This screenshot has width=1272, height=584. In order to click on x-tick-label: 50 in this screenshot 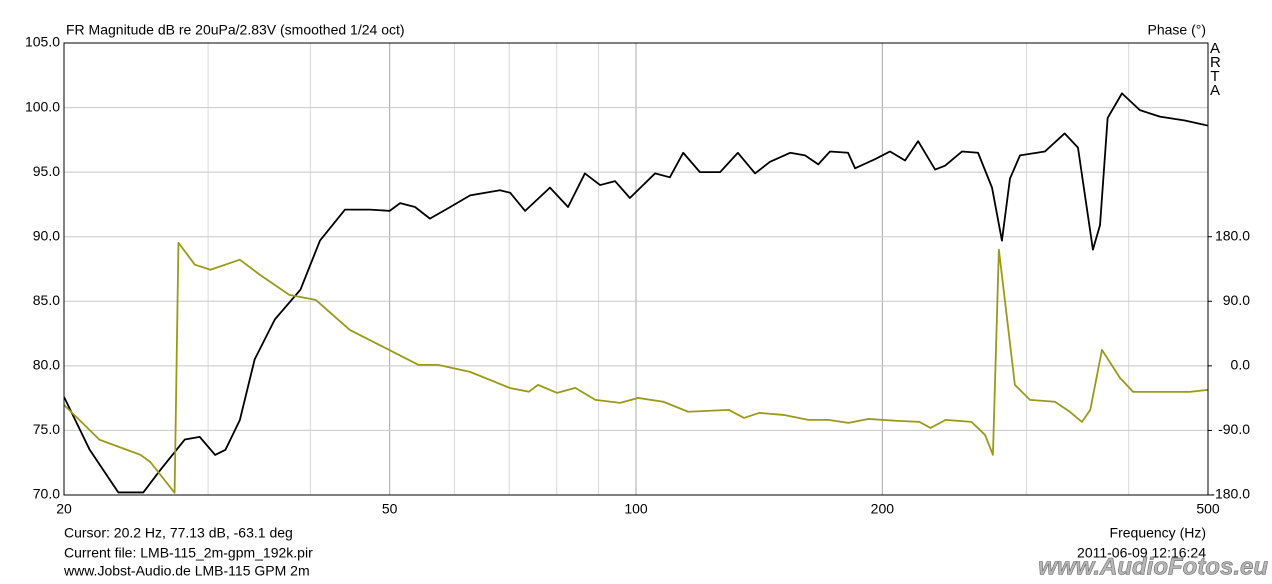, I will do `click(390, 509)`.